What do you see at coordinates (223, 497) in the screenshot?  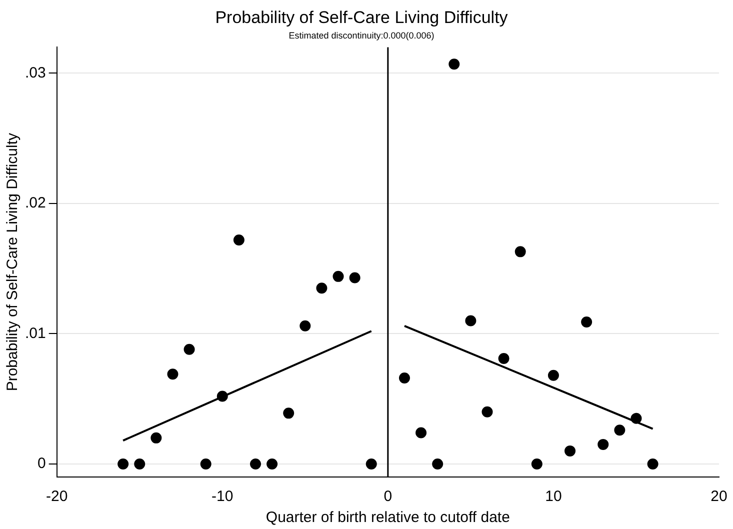 I see `x-tick-label: -10` at bounding box center [223, 497].